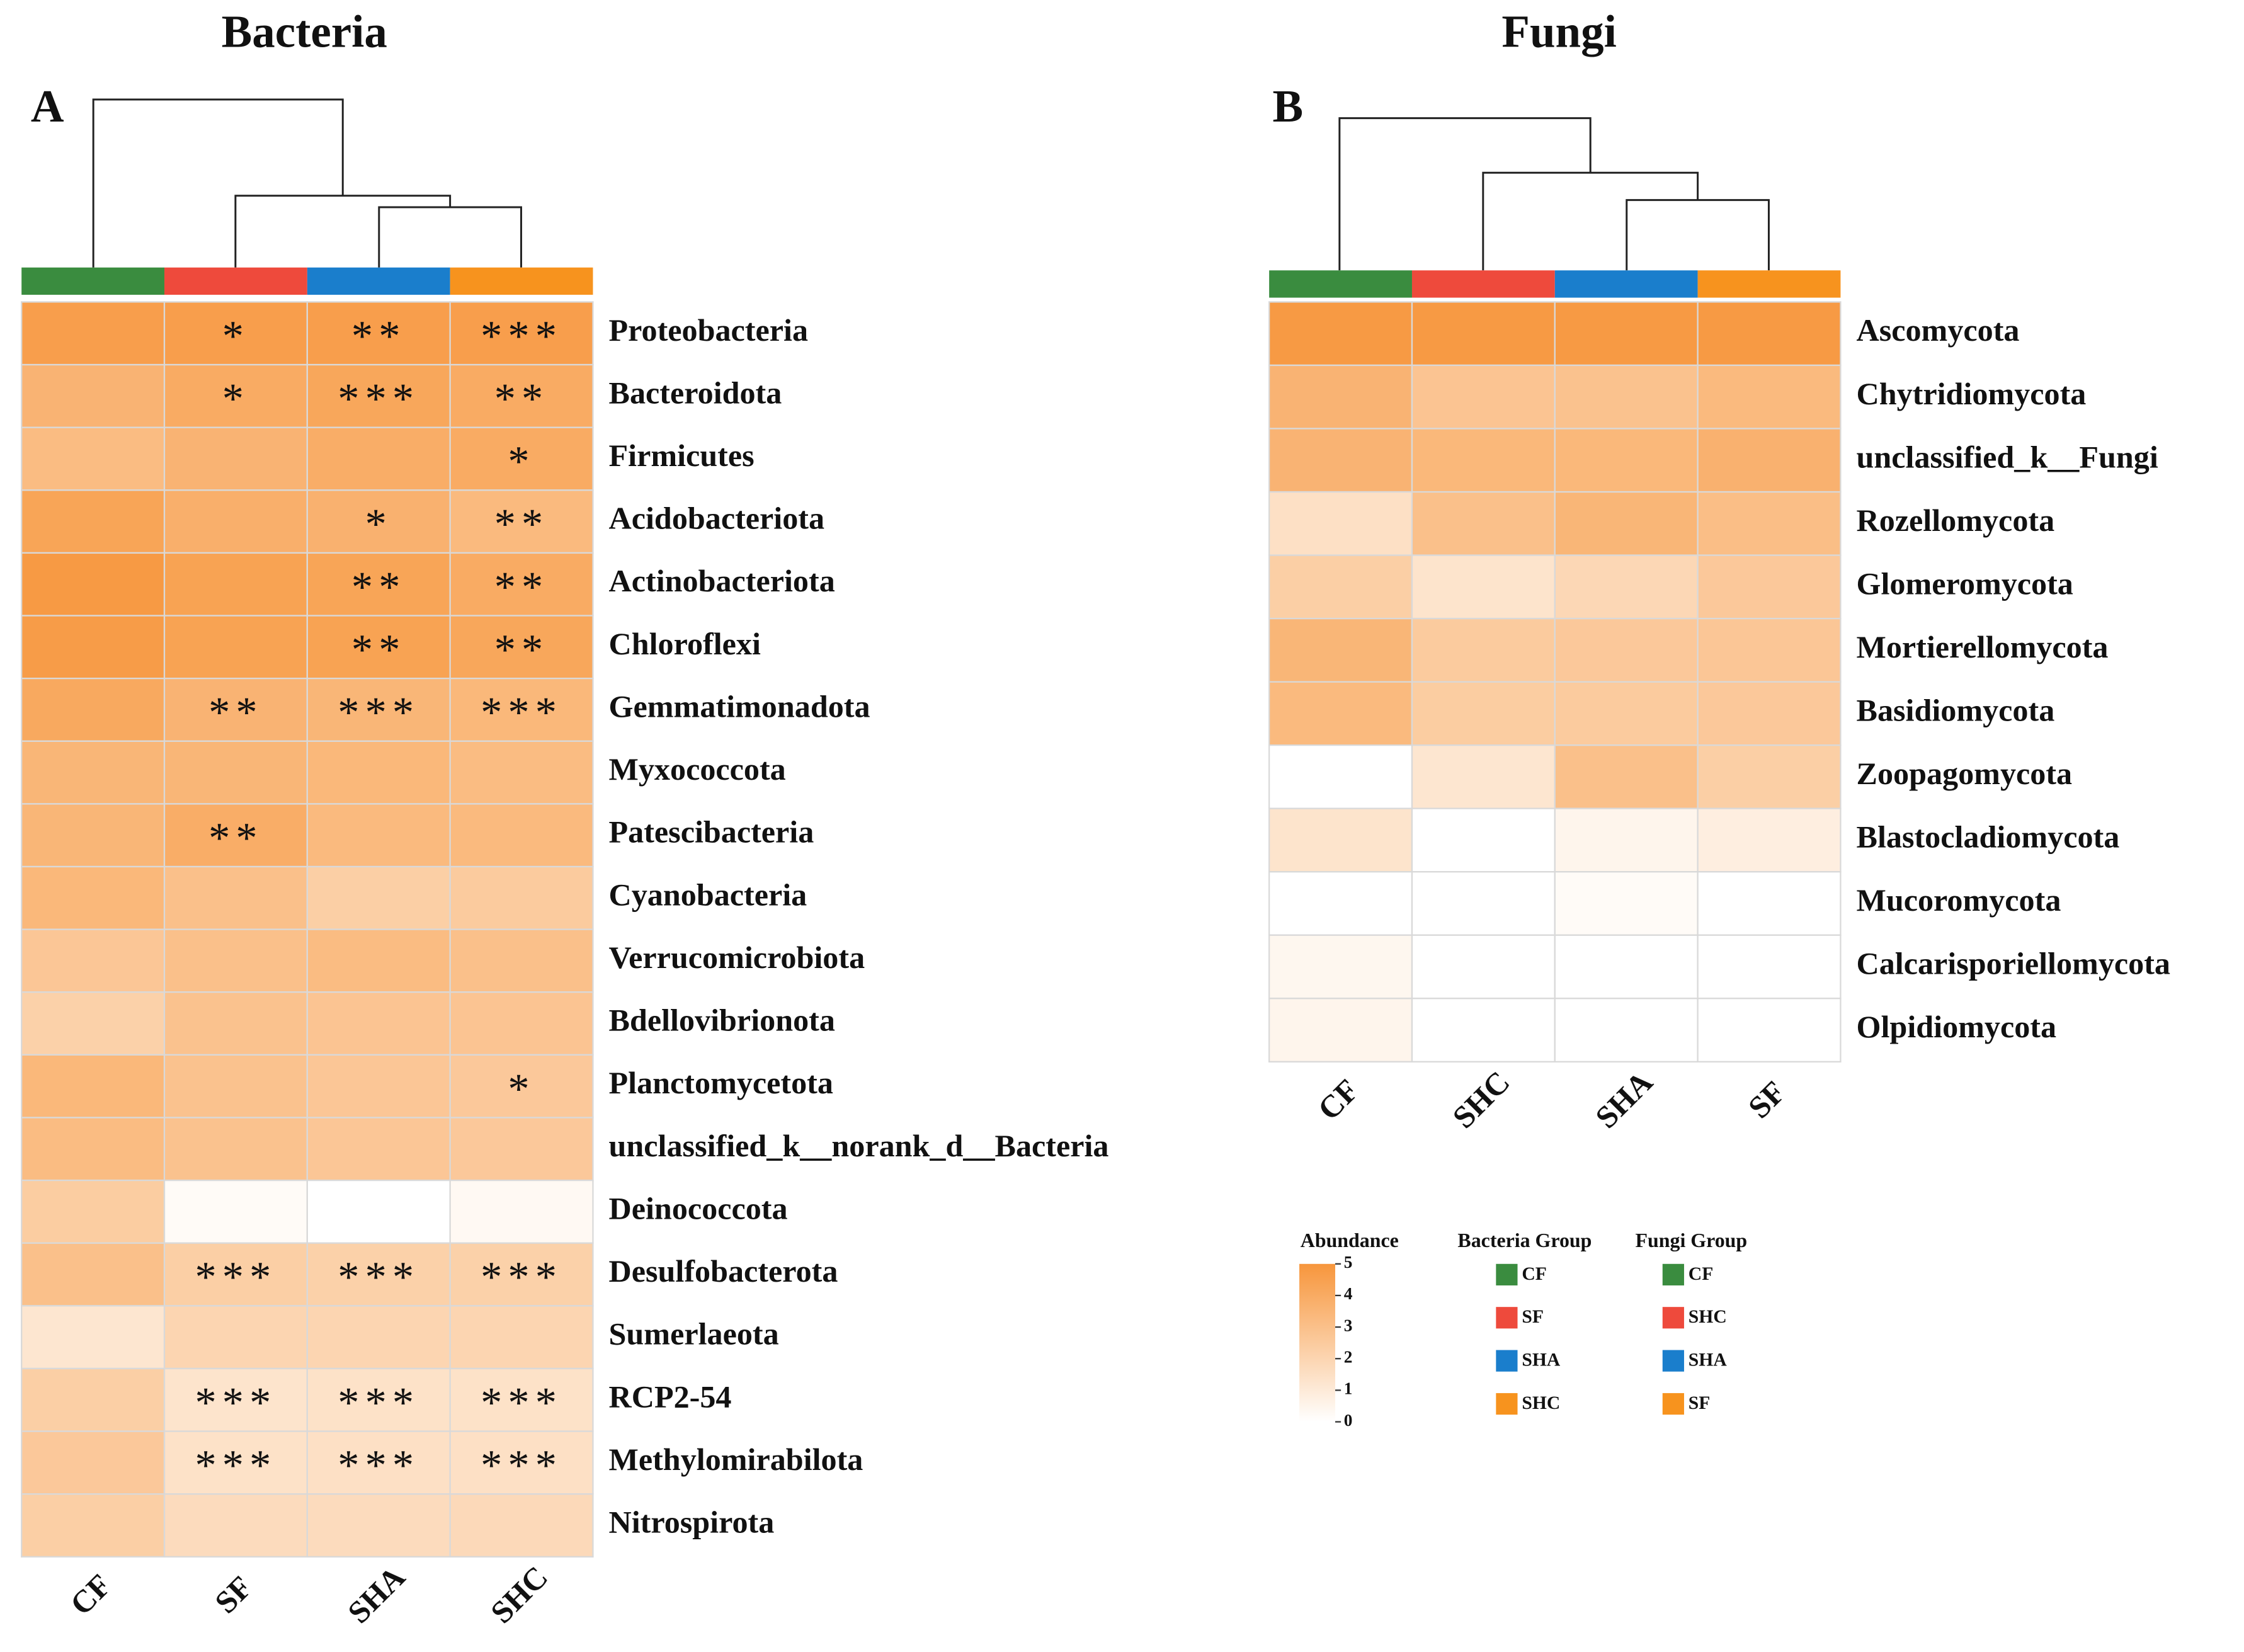 This screenshot has width=2244, height=1652. What do you see at coordinates (1349, 1389) in the screenshot?
I see `colorbar-tick-label: 1` at bounding box center [1349, 1389].